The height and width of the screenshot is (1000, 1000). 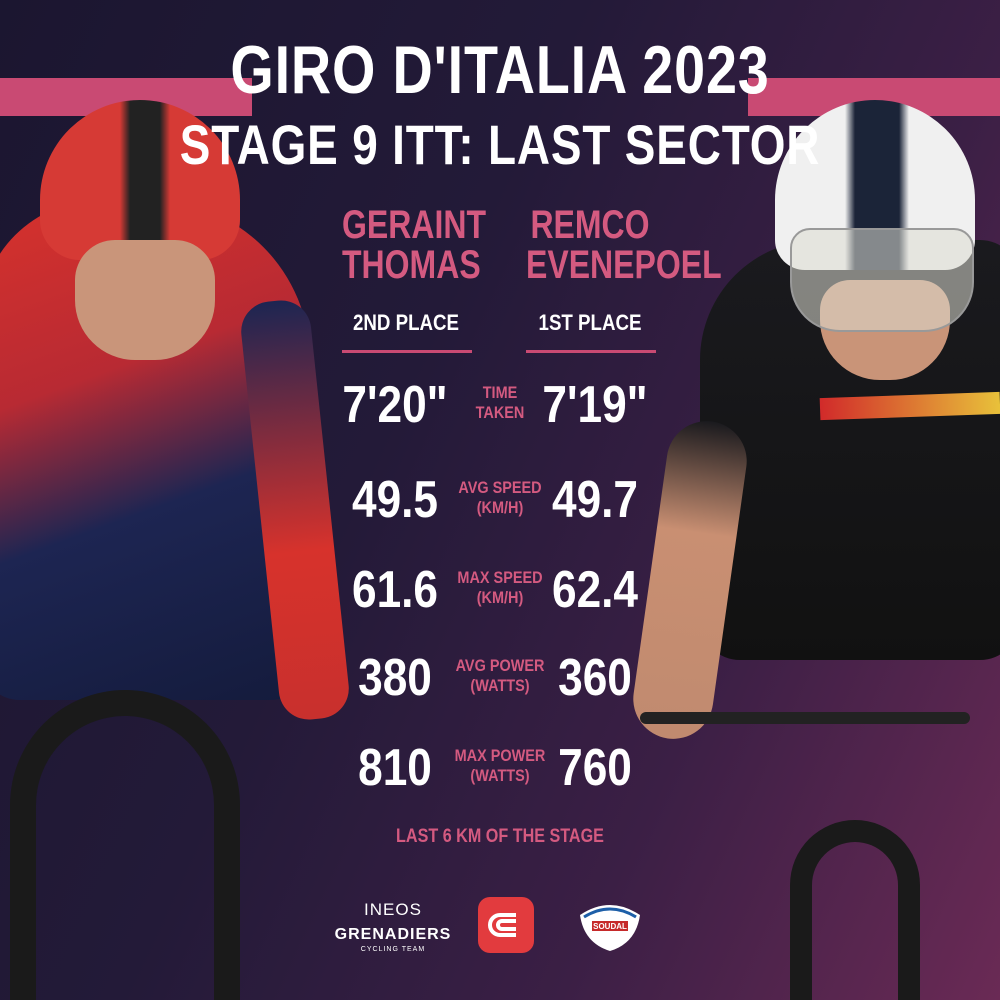 What do you see at coordinates (395, 678) in the screenshot?
I see `stat-value-thomas: 380` at bounding box center [395, 678].